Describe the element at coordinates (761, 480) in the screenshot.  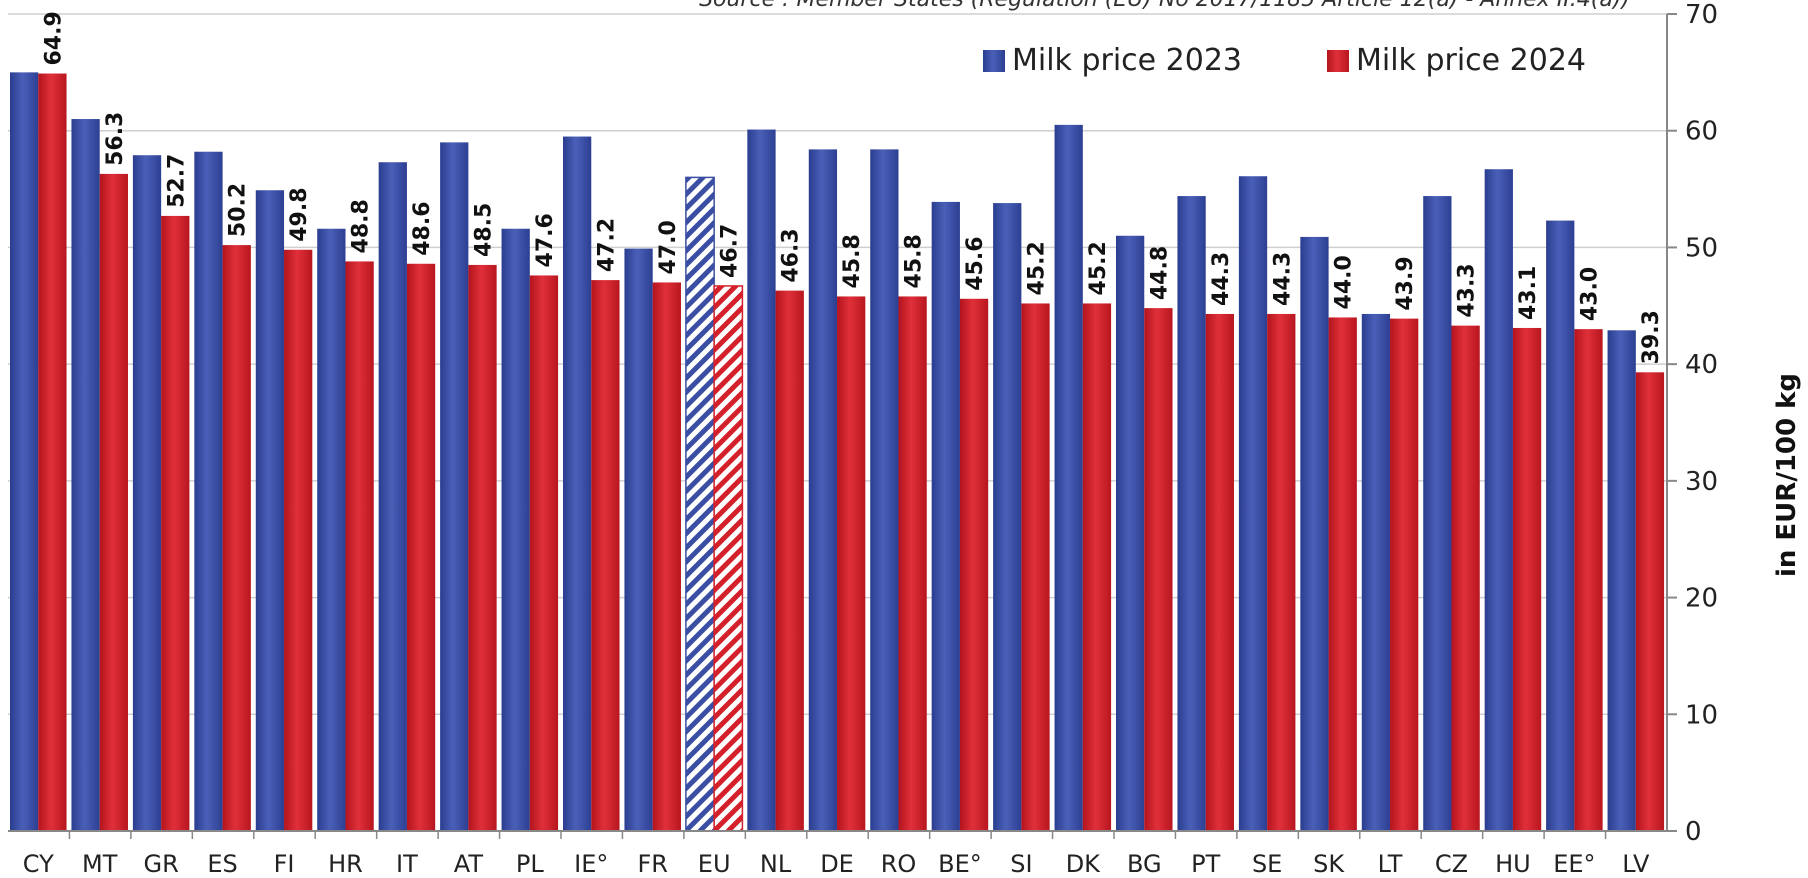
I see `bar-2023-NL` at that location.